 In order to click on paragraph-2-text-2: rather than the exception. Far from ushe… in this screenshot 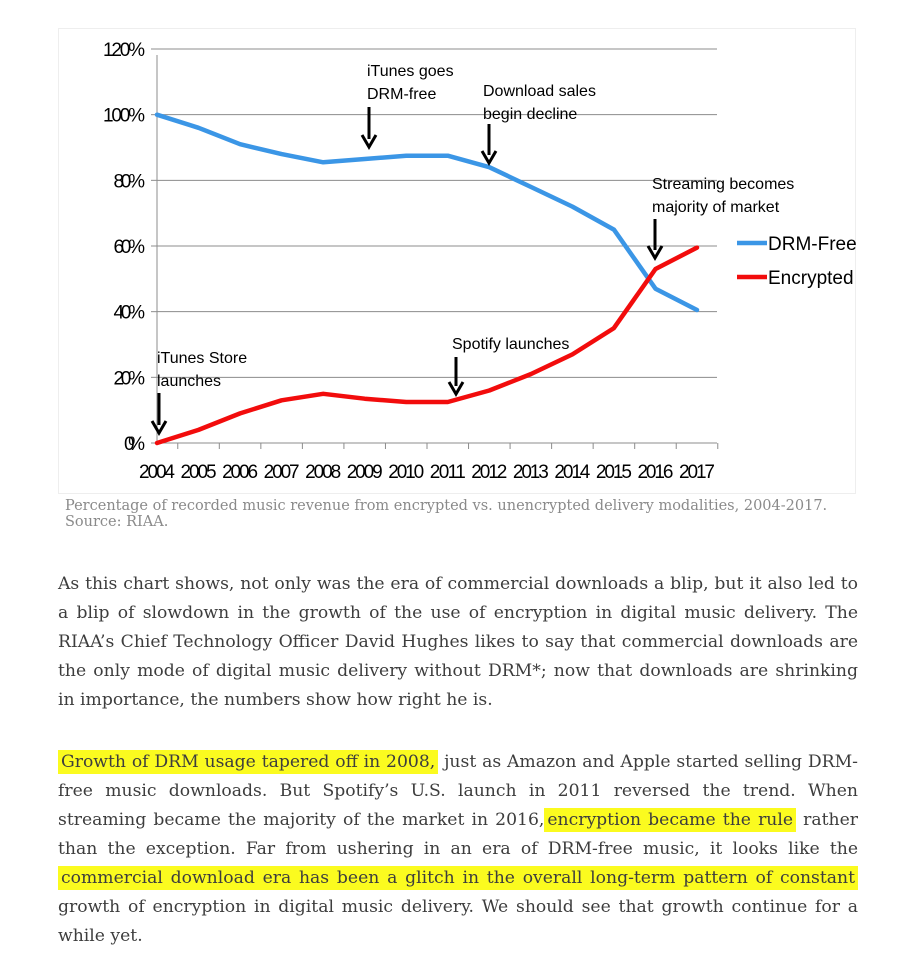, I will do `click(458, 834)`.